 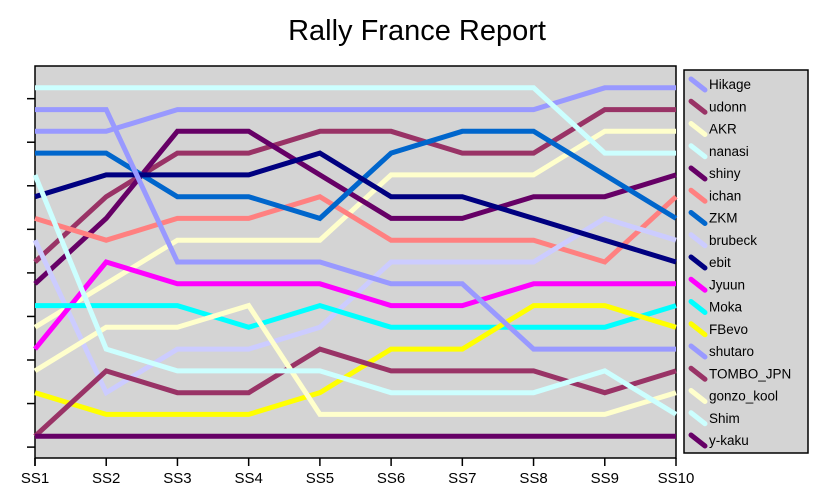 What do you see at coordinates (698, 218) in the screenshot?
I see `legend-marker-ZKM` at bounding box center [698, 218].